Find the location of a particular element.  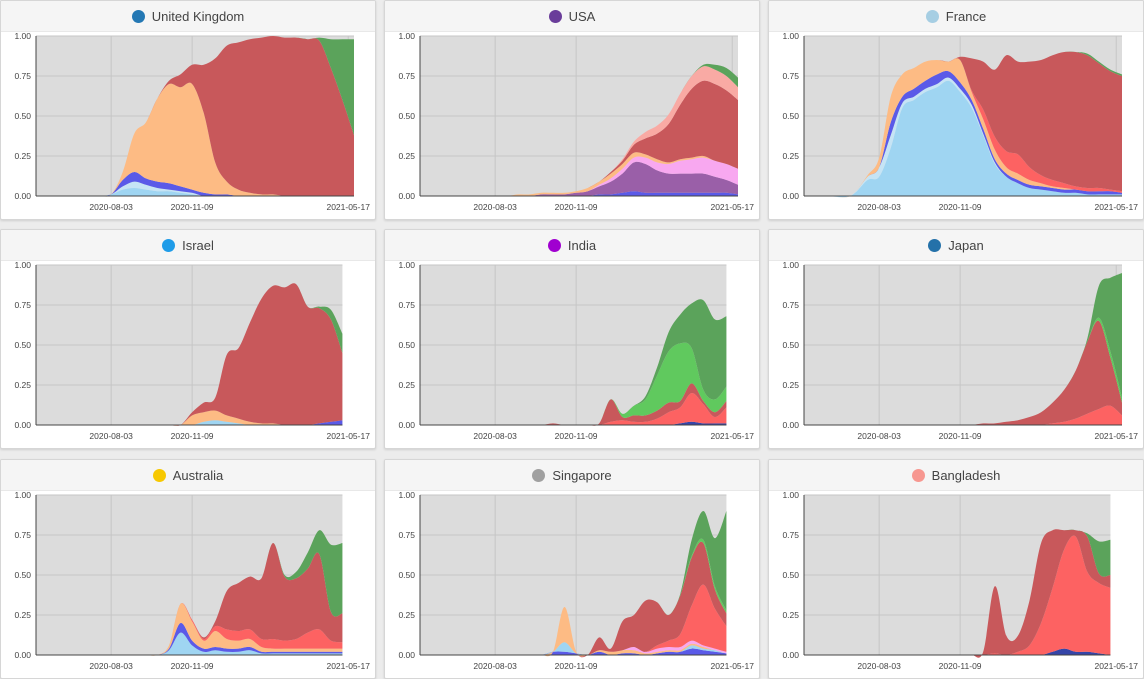

country-title: Bangladesh is located at coordinates (966, 475).